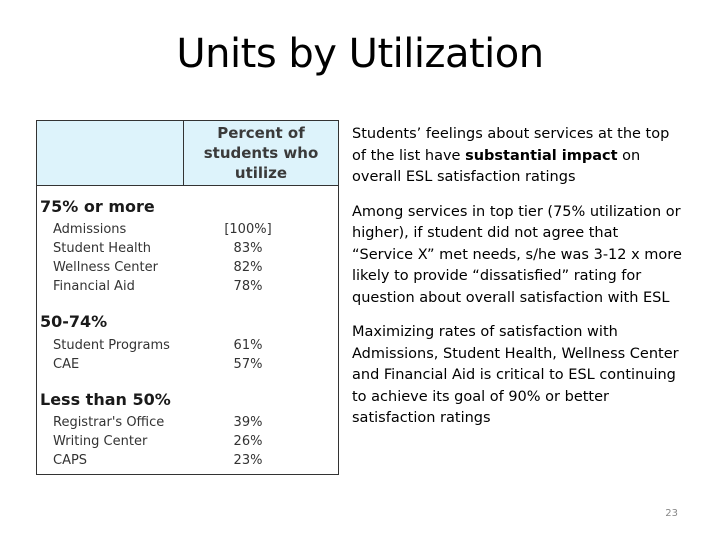 This screenshot has width=720, height=540. I want to click on row-value: 83%, so click(248, 248).